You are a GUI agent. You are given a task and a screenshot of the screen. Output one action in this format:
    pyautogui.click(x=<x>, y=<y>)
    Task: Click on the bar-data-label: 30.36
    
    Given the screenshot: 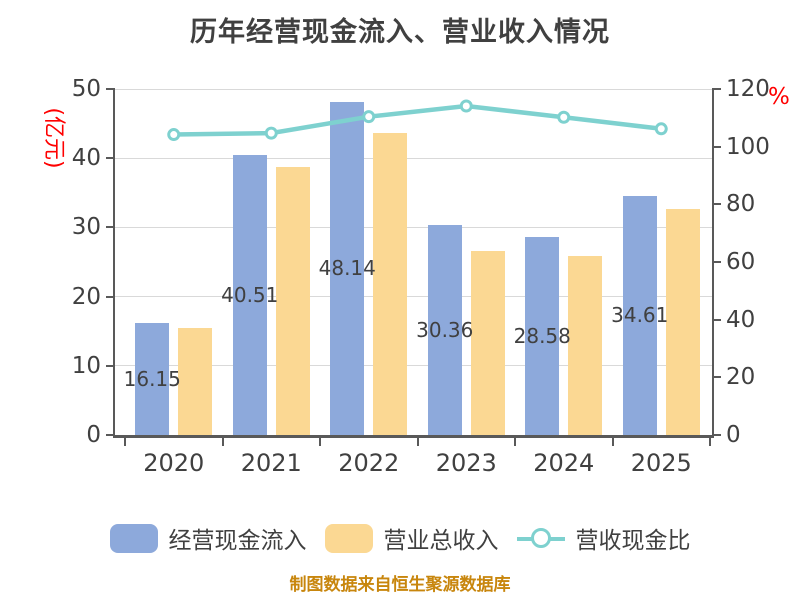 What is the action you would take?
    pyautogui.click(x=445, y=329)
    